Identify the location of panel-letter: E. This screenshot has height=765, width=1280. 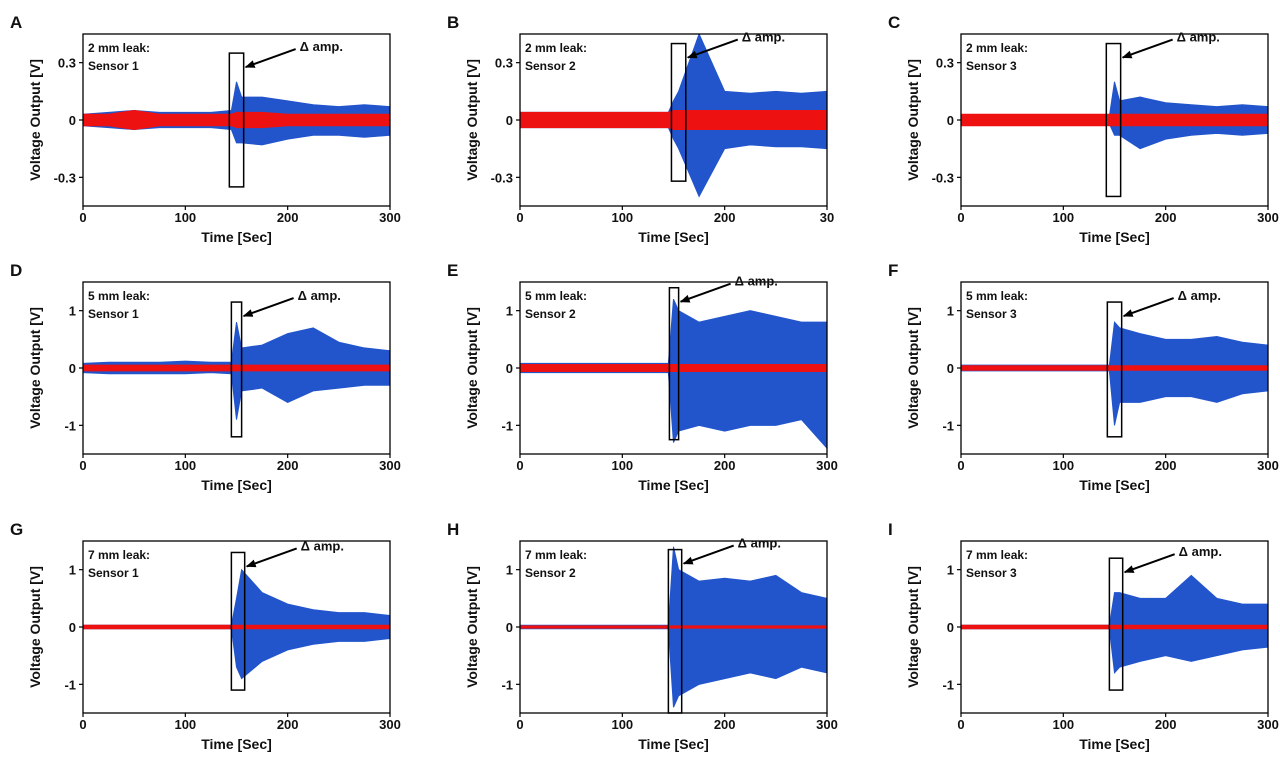
(452, 270).